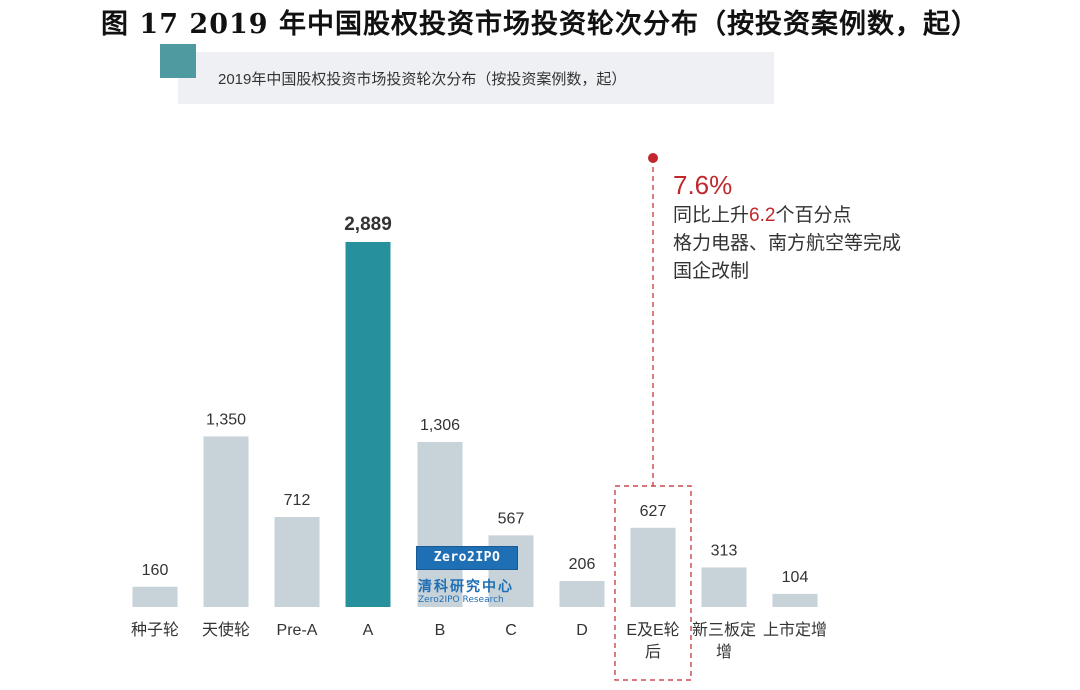 The width and height of the screenshot is (1080, 690). Describe the element at coordinates (440, 425) in the screenshot. I see `value-label-4: 1,306` at that location.